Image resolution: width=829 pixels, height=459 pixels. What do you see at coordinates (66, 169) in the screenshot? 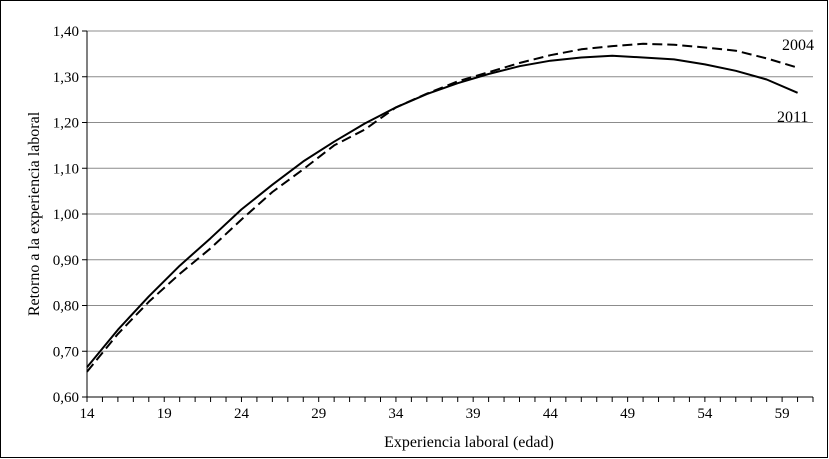
I see `y-tick-label: 1,10` at bounding box center [66, 169].